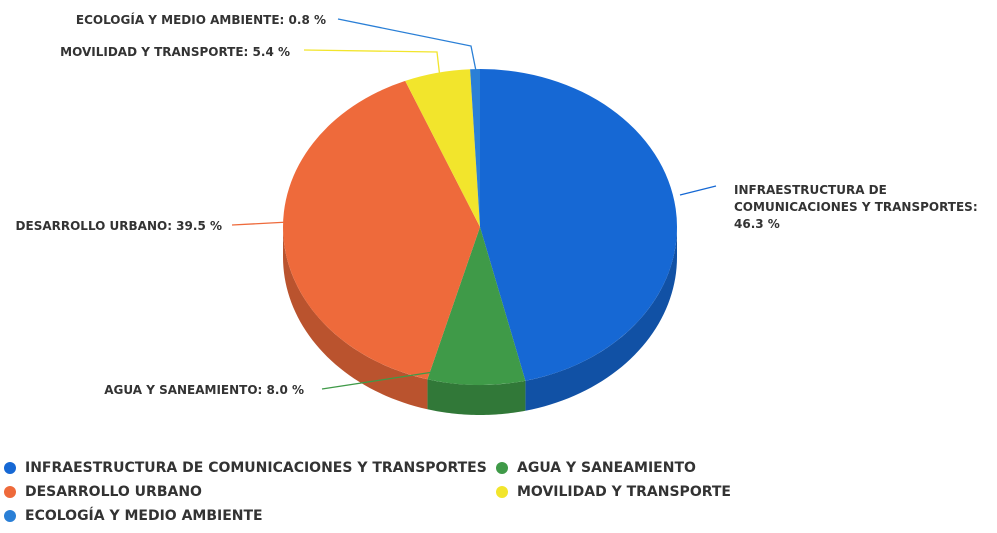 The height and width of the screenshot is (533, 997). What do you see at coordinates (624, 492) in the screenshot?
I see `legend-label: MOVILIDAD Y TRANSPORTE` at bounding box center [624, 492].